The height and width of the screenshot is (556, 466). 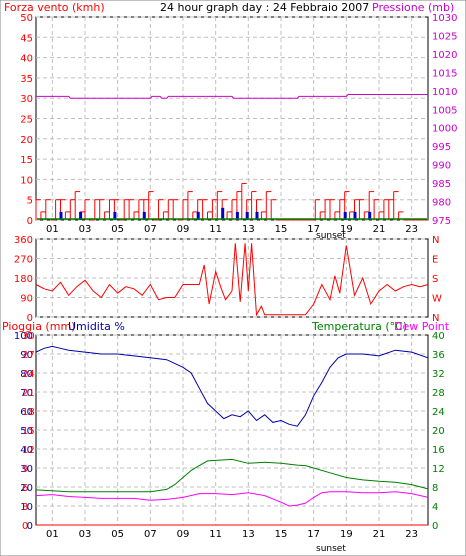 I want to click on y2-tick-label: 995, so click(x=441, y=147).